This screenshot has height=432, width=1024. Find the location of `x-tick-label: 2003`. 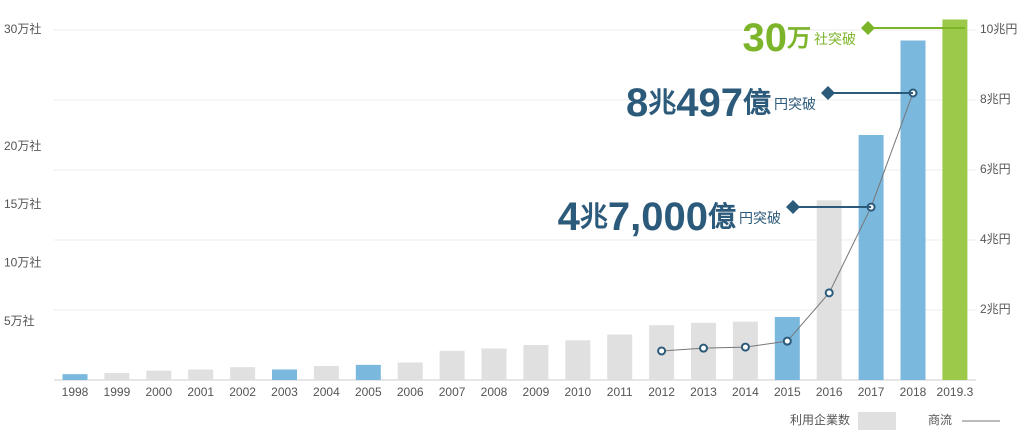

x-tick-label: 2003 is located at coordinates (284, 392).